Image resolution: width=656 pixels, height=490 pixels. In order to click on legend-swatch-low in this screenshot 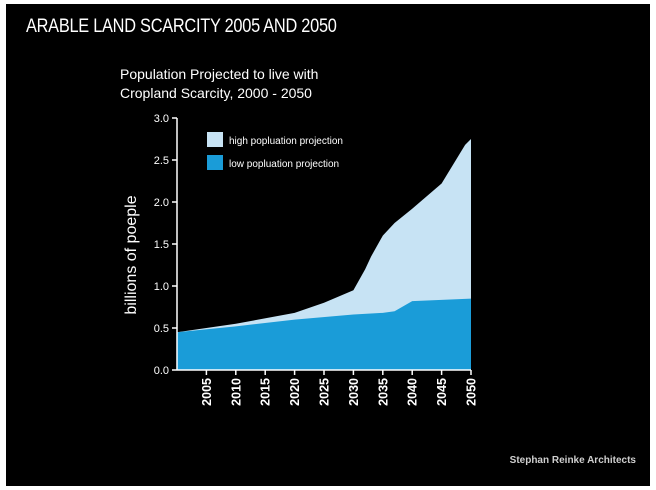, I will do `click(215, 162)`.